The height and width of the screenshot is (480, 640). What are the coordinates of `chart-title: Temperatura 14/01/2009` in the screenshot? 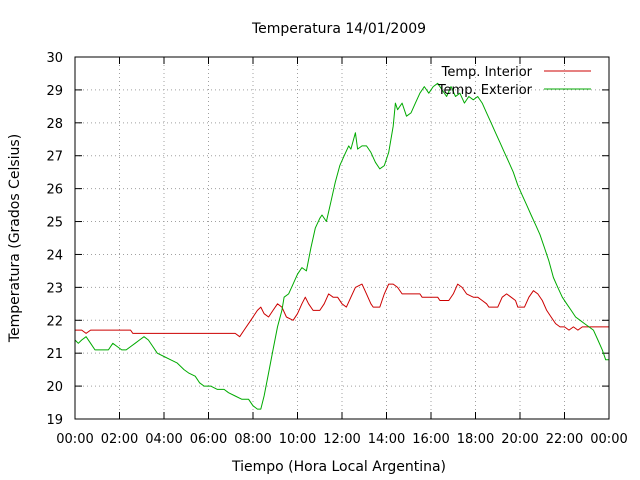 It's located at (338, 29).